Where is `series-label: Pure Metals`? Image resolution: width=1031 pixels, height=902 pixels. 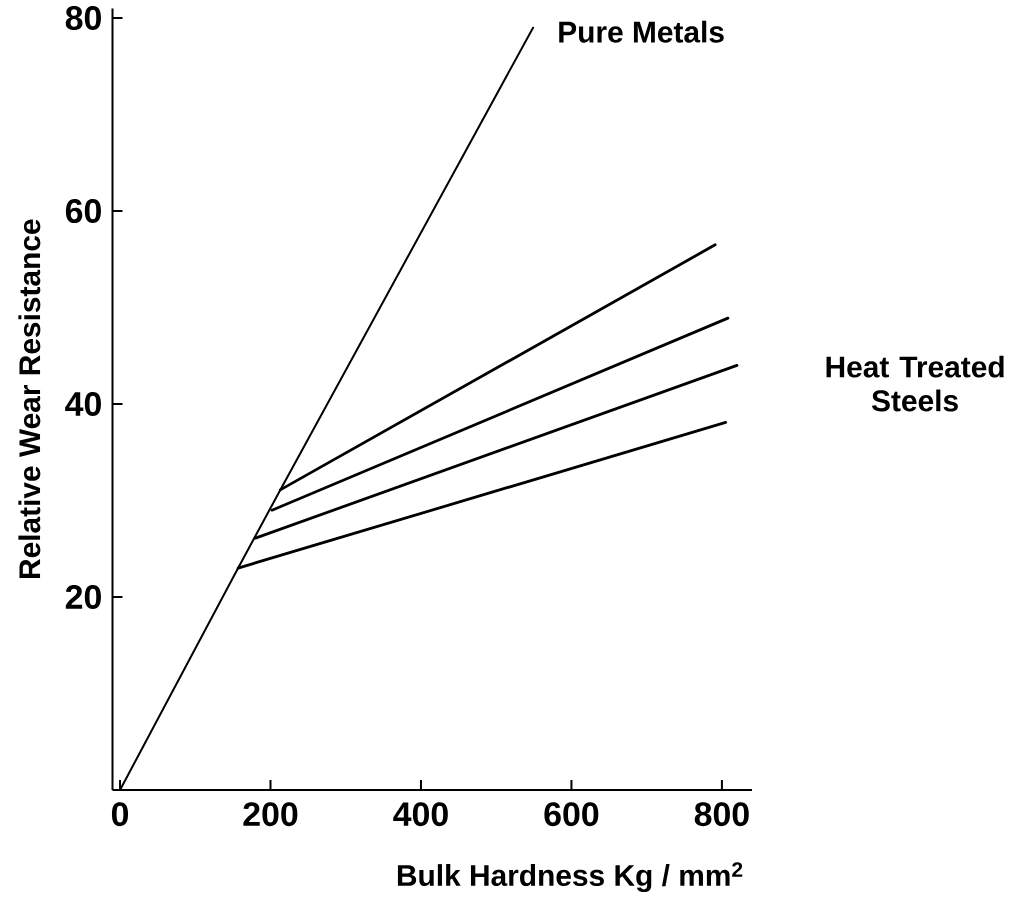
series-label: Pure Metals is located at coordinates (641, 31).